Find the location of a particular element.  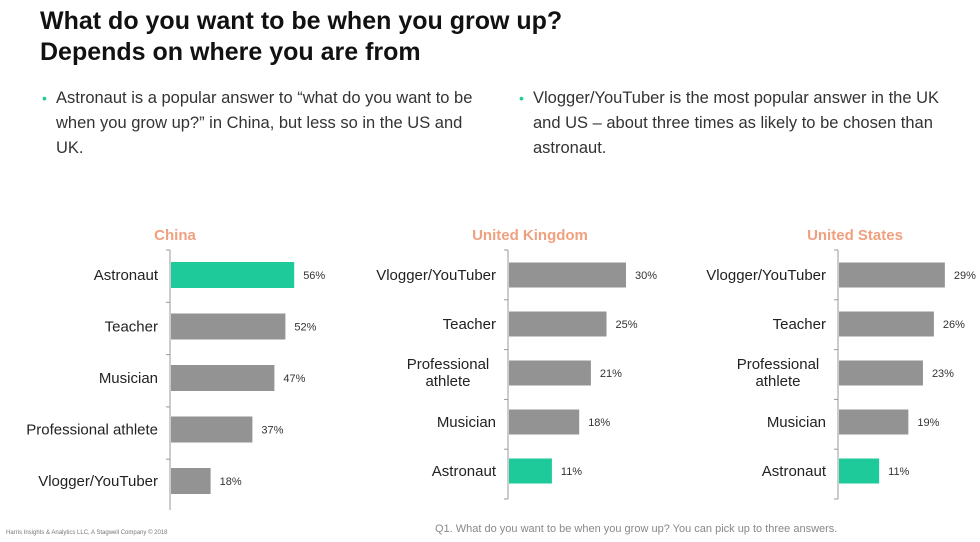

data-label: 25% is located at coordinates (627, 325).